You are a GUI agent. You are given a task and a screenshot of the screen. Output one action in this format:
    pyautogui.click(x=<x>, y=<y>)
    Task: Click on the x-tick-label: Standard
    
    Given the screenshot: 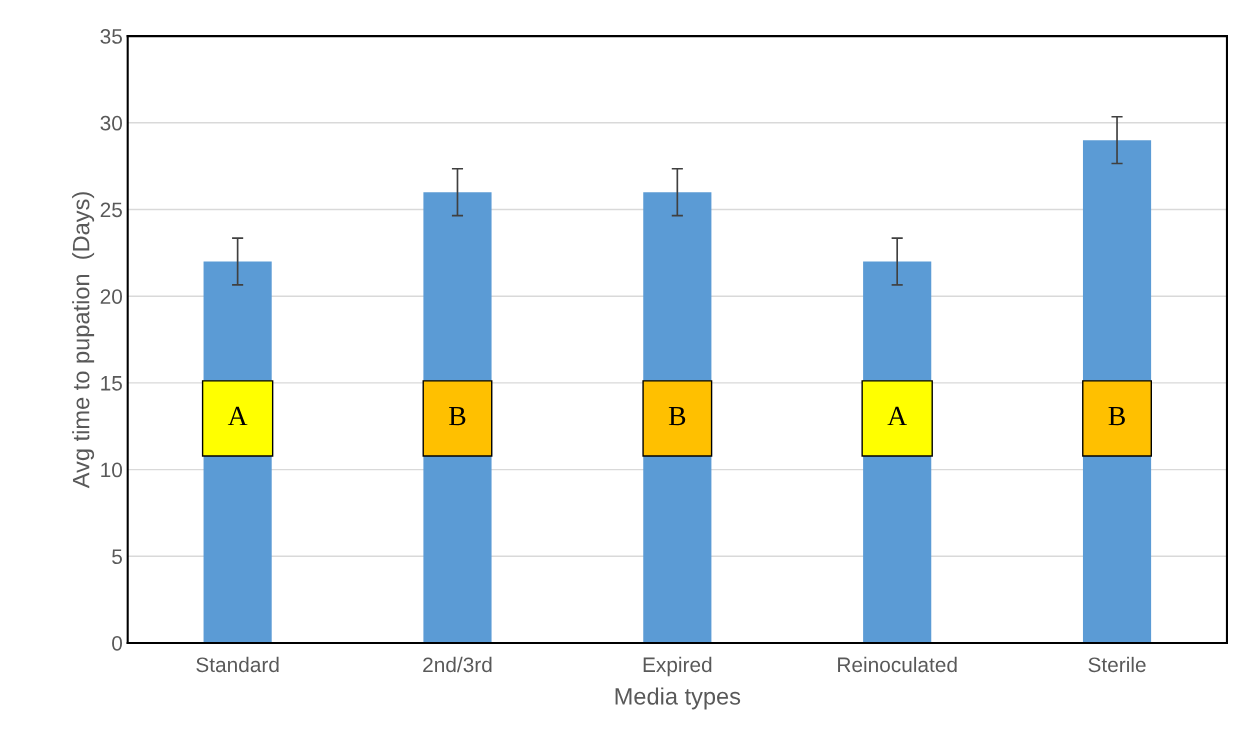 What is the action you would take?
    pyautogui.click(x=237, y=664)
    